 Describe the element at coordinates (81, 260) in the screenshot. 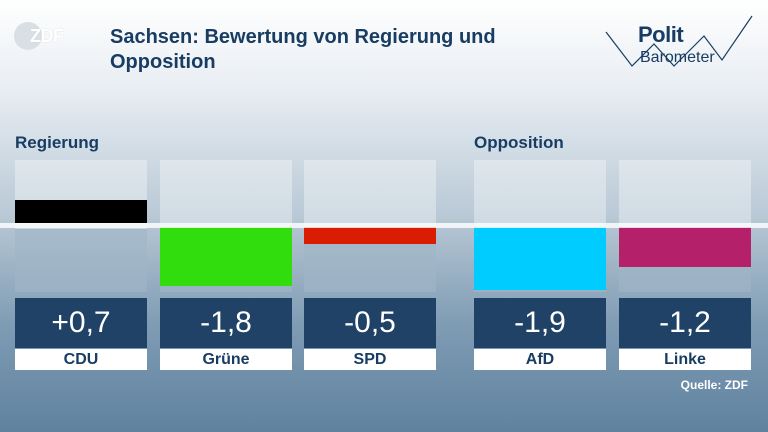

I see `bar-background-lower` at that location.